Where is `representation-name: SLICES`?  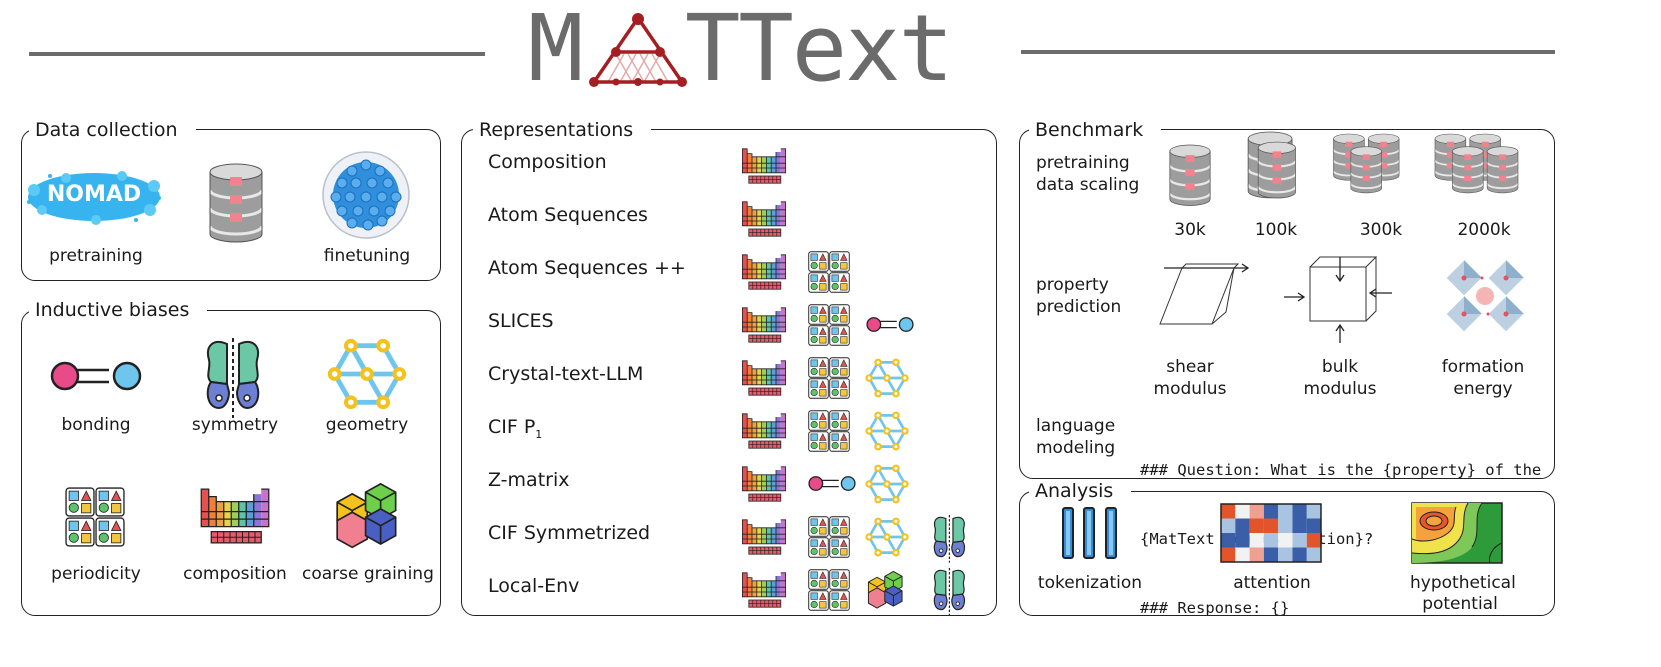 representation-name: SLICES is located at coordinates (521, 321).